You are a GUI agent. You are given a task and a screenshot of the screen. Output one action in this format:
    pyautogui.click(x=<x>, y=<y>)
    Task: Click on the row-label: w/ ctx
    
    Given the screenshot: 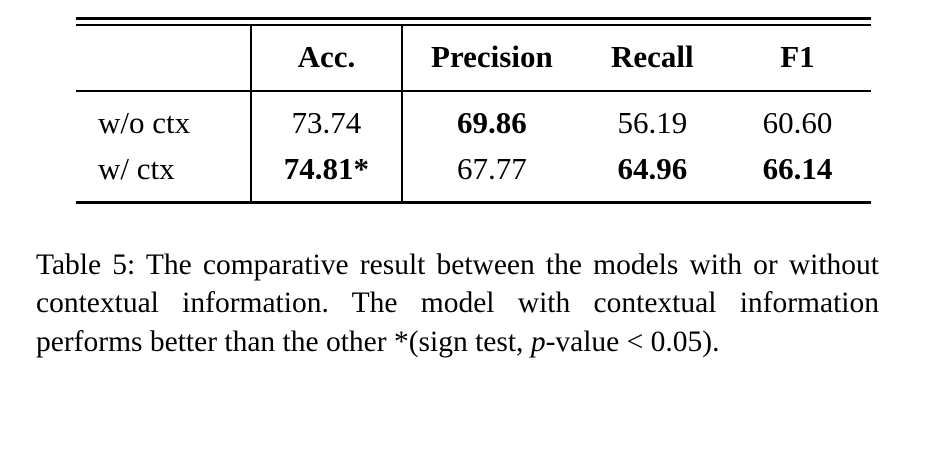 What is the action you would take?
    pyautogui.click(x=136, y=168)
    